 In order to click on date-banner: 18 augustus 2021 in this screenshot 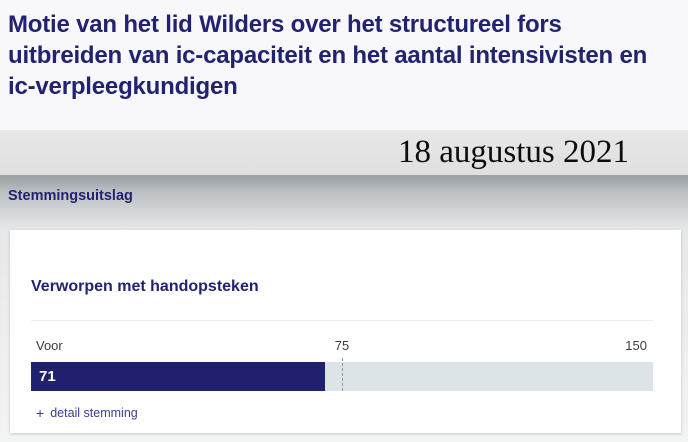, I will do `click(344, 153)`.